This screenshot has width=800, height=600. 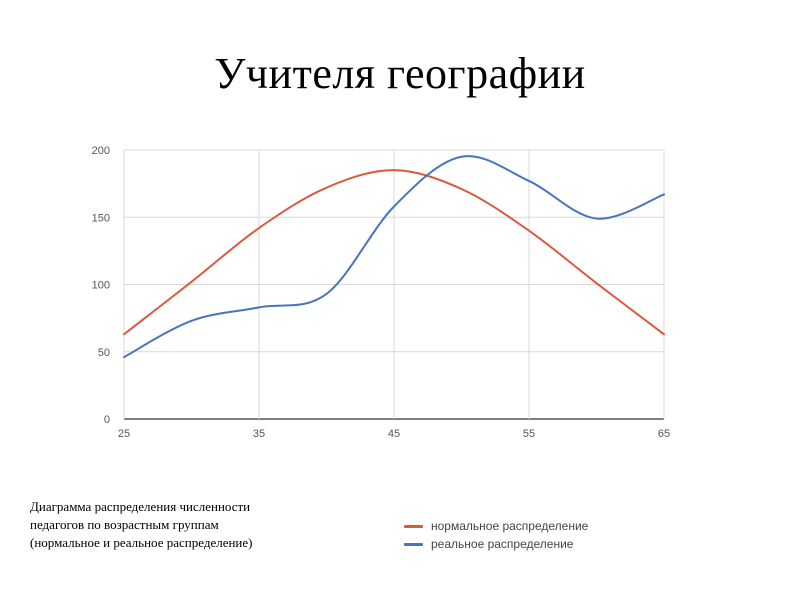 I want to click on caption-line-2: педагогов по возрастным группам, so click(x=124, y=524).